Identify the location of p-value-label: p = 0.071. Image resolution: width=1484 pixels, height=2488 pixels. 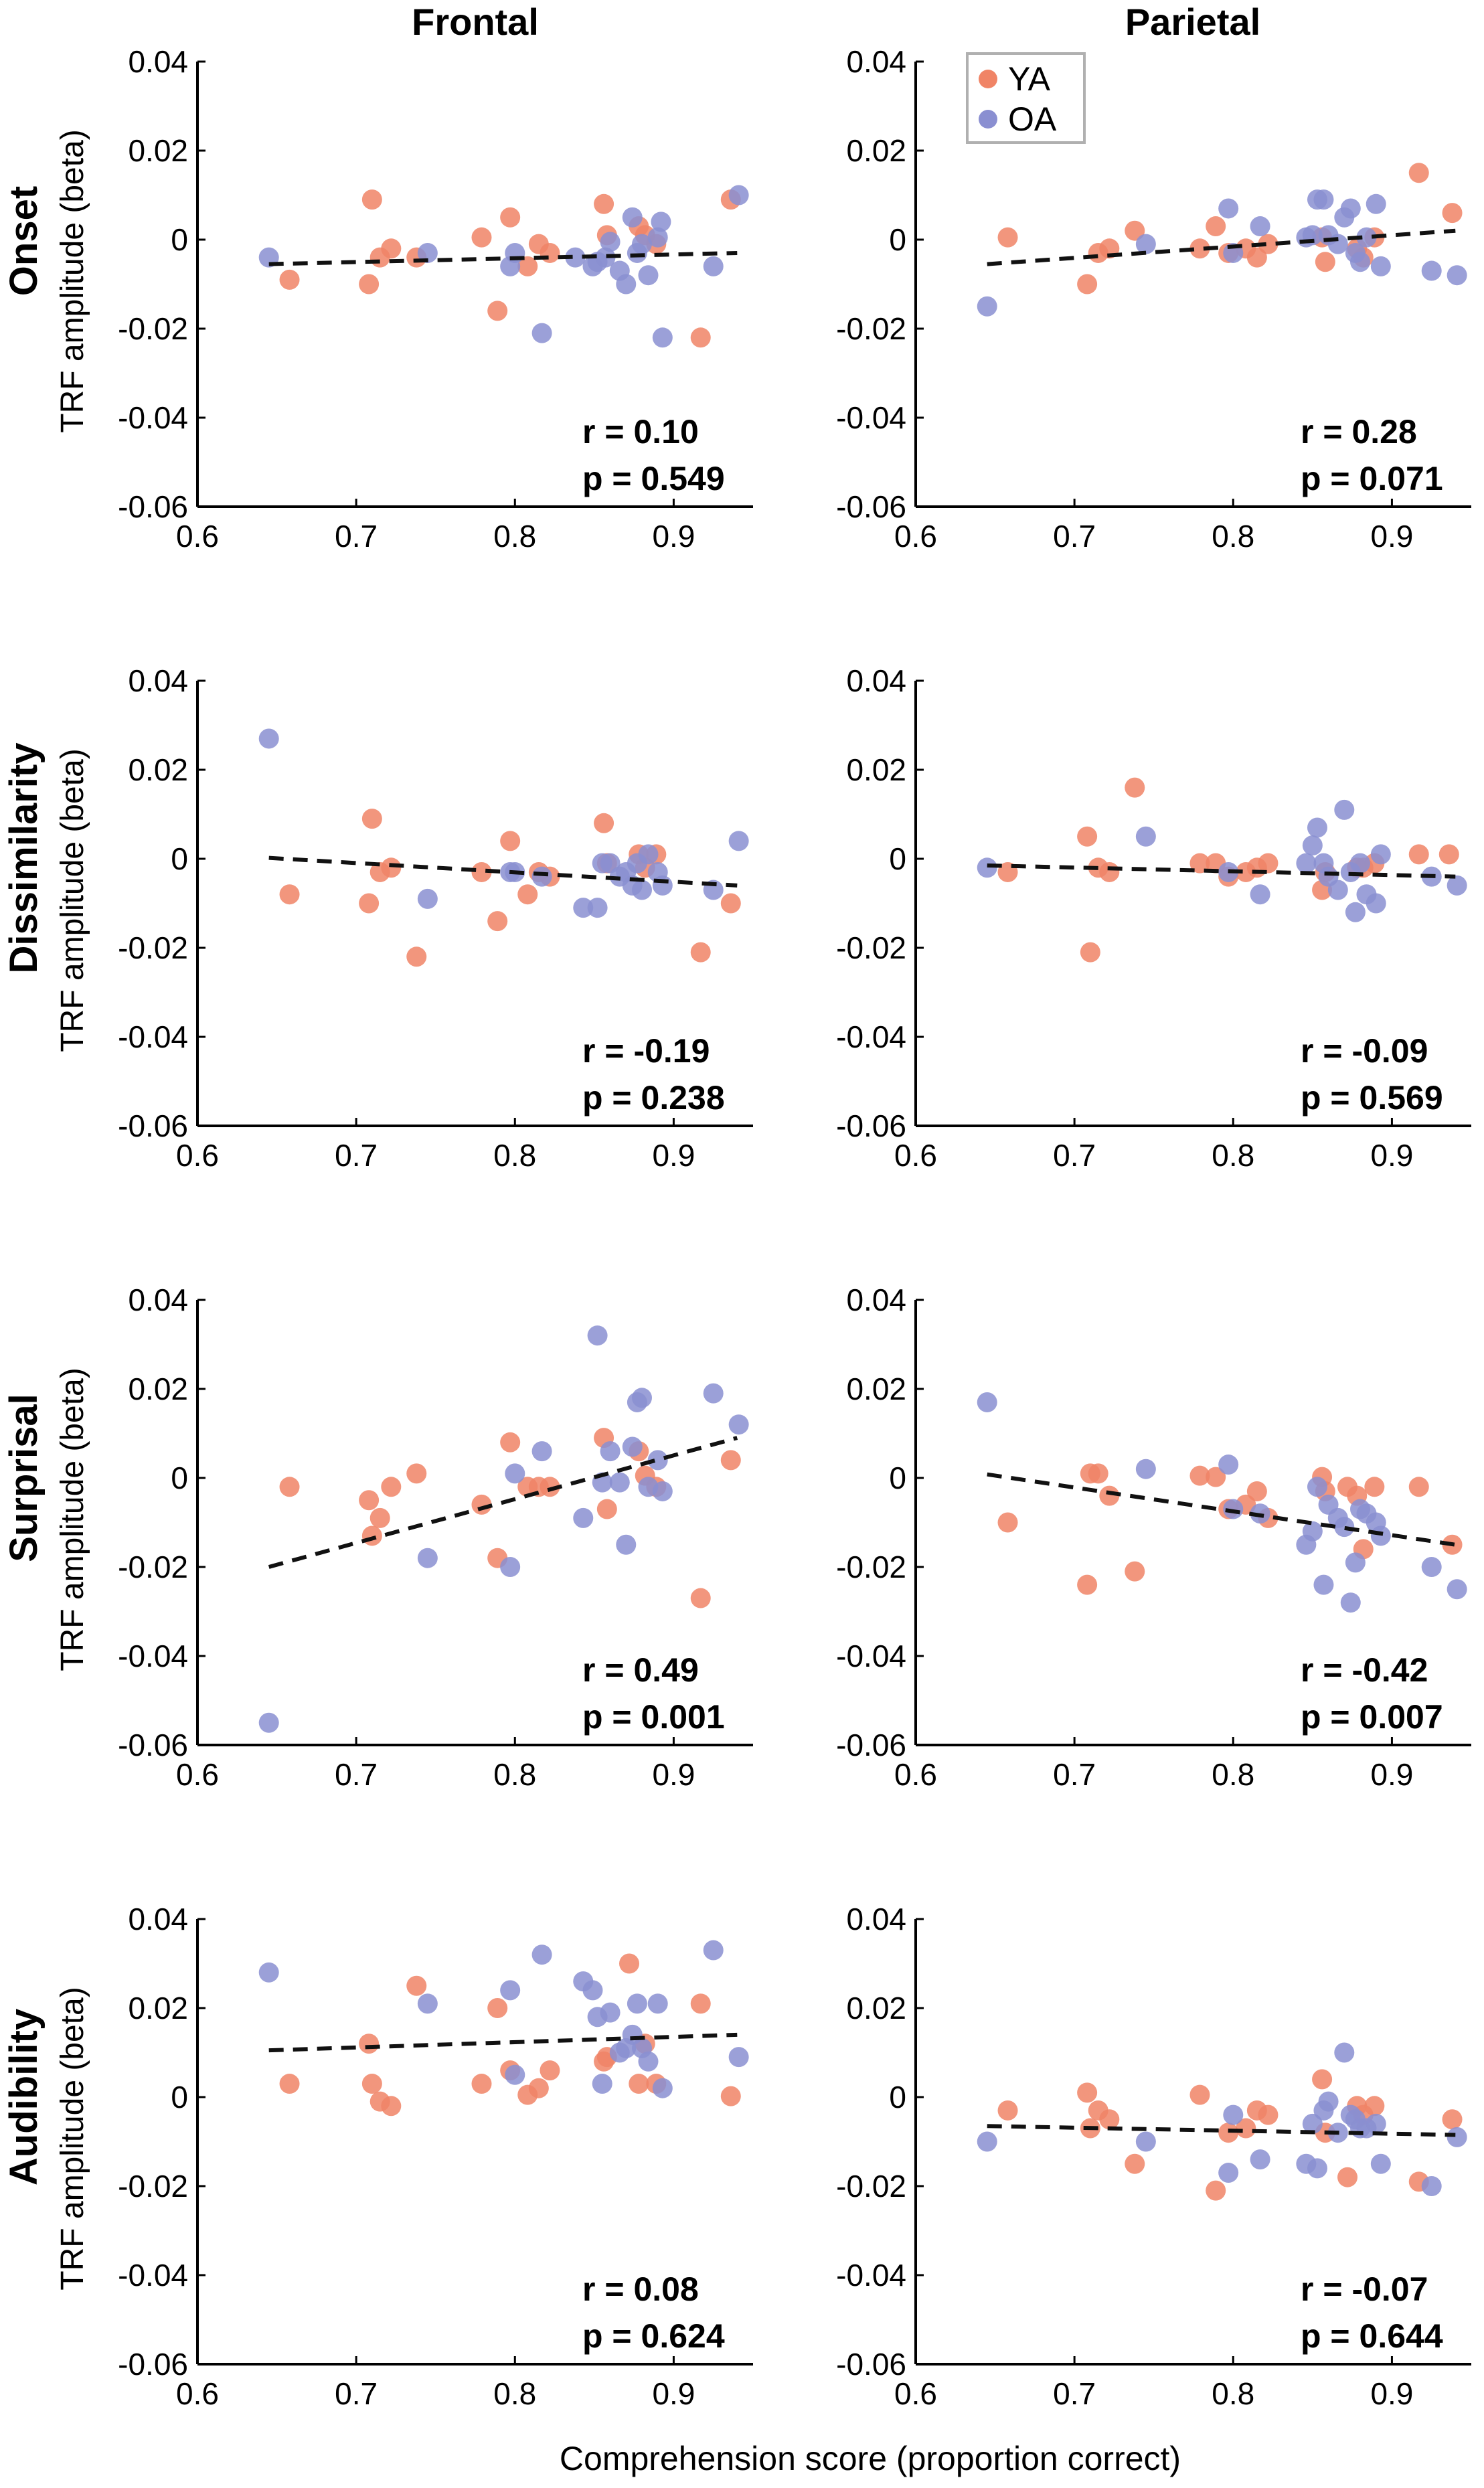
(1372, 478).